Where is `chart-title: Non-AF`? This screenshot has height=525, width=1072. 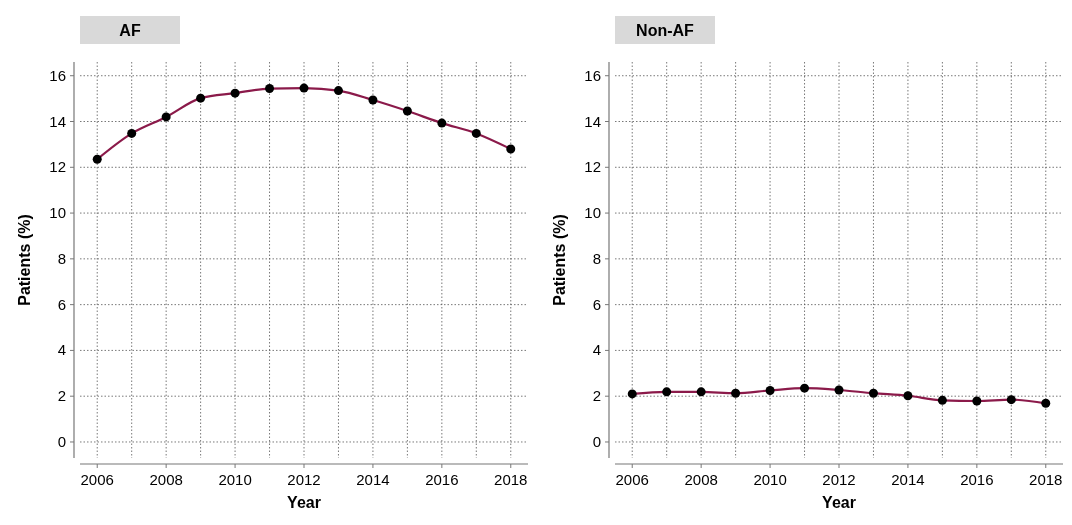
chart-title: Non-AF is located at coordinates (665, 30).